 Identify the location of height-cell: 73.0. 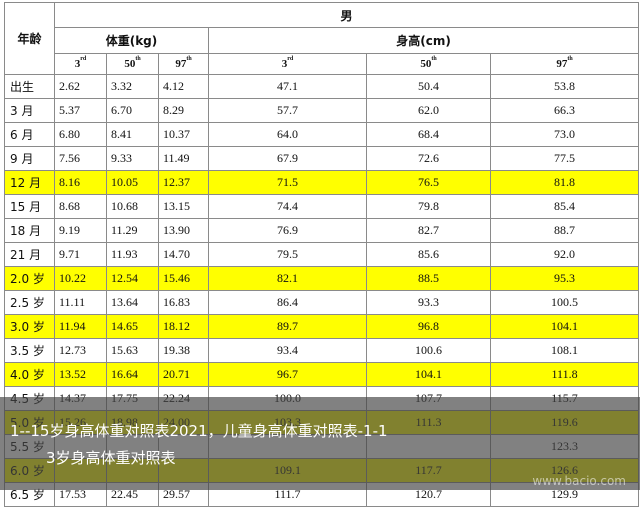
(564, 134).